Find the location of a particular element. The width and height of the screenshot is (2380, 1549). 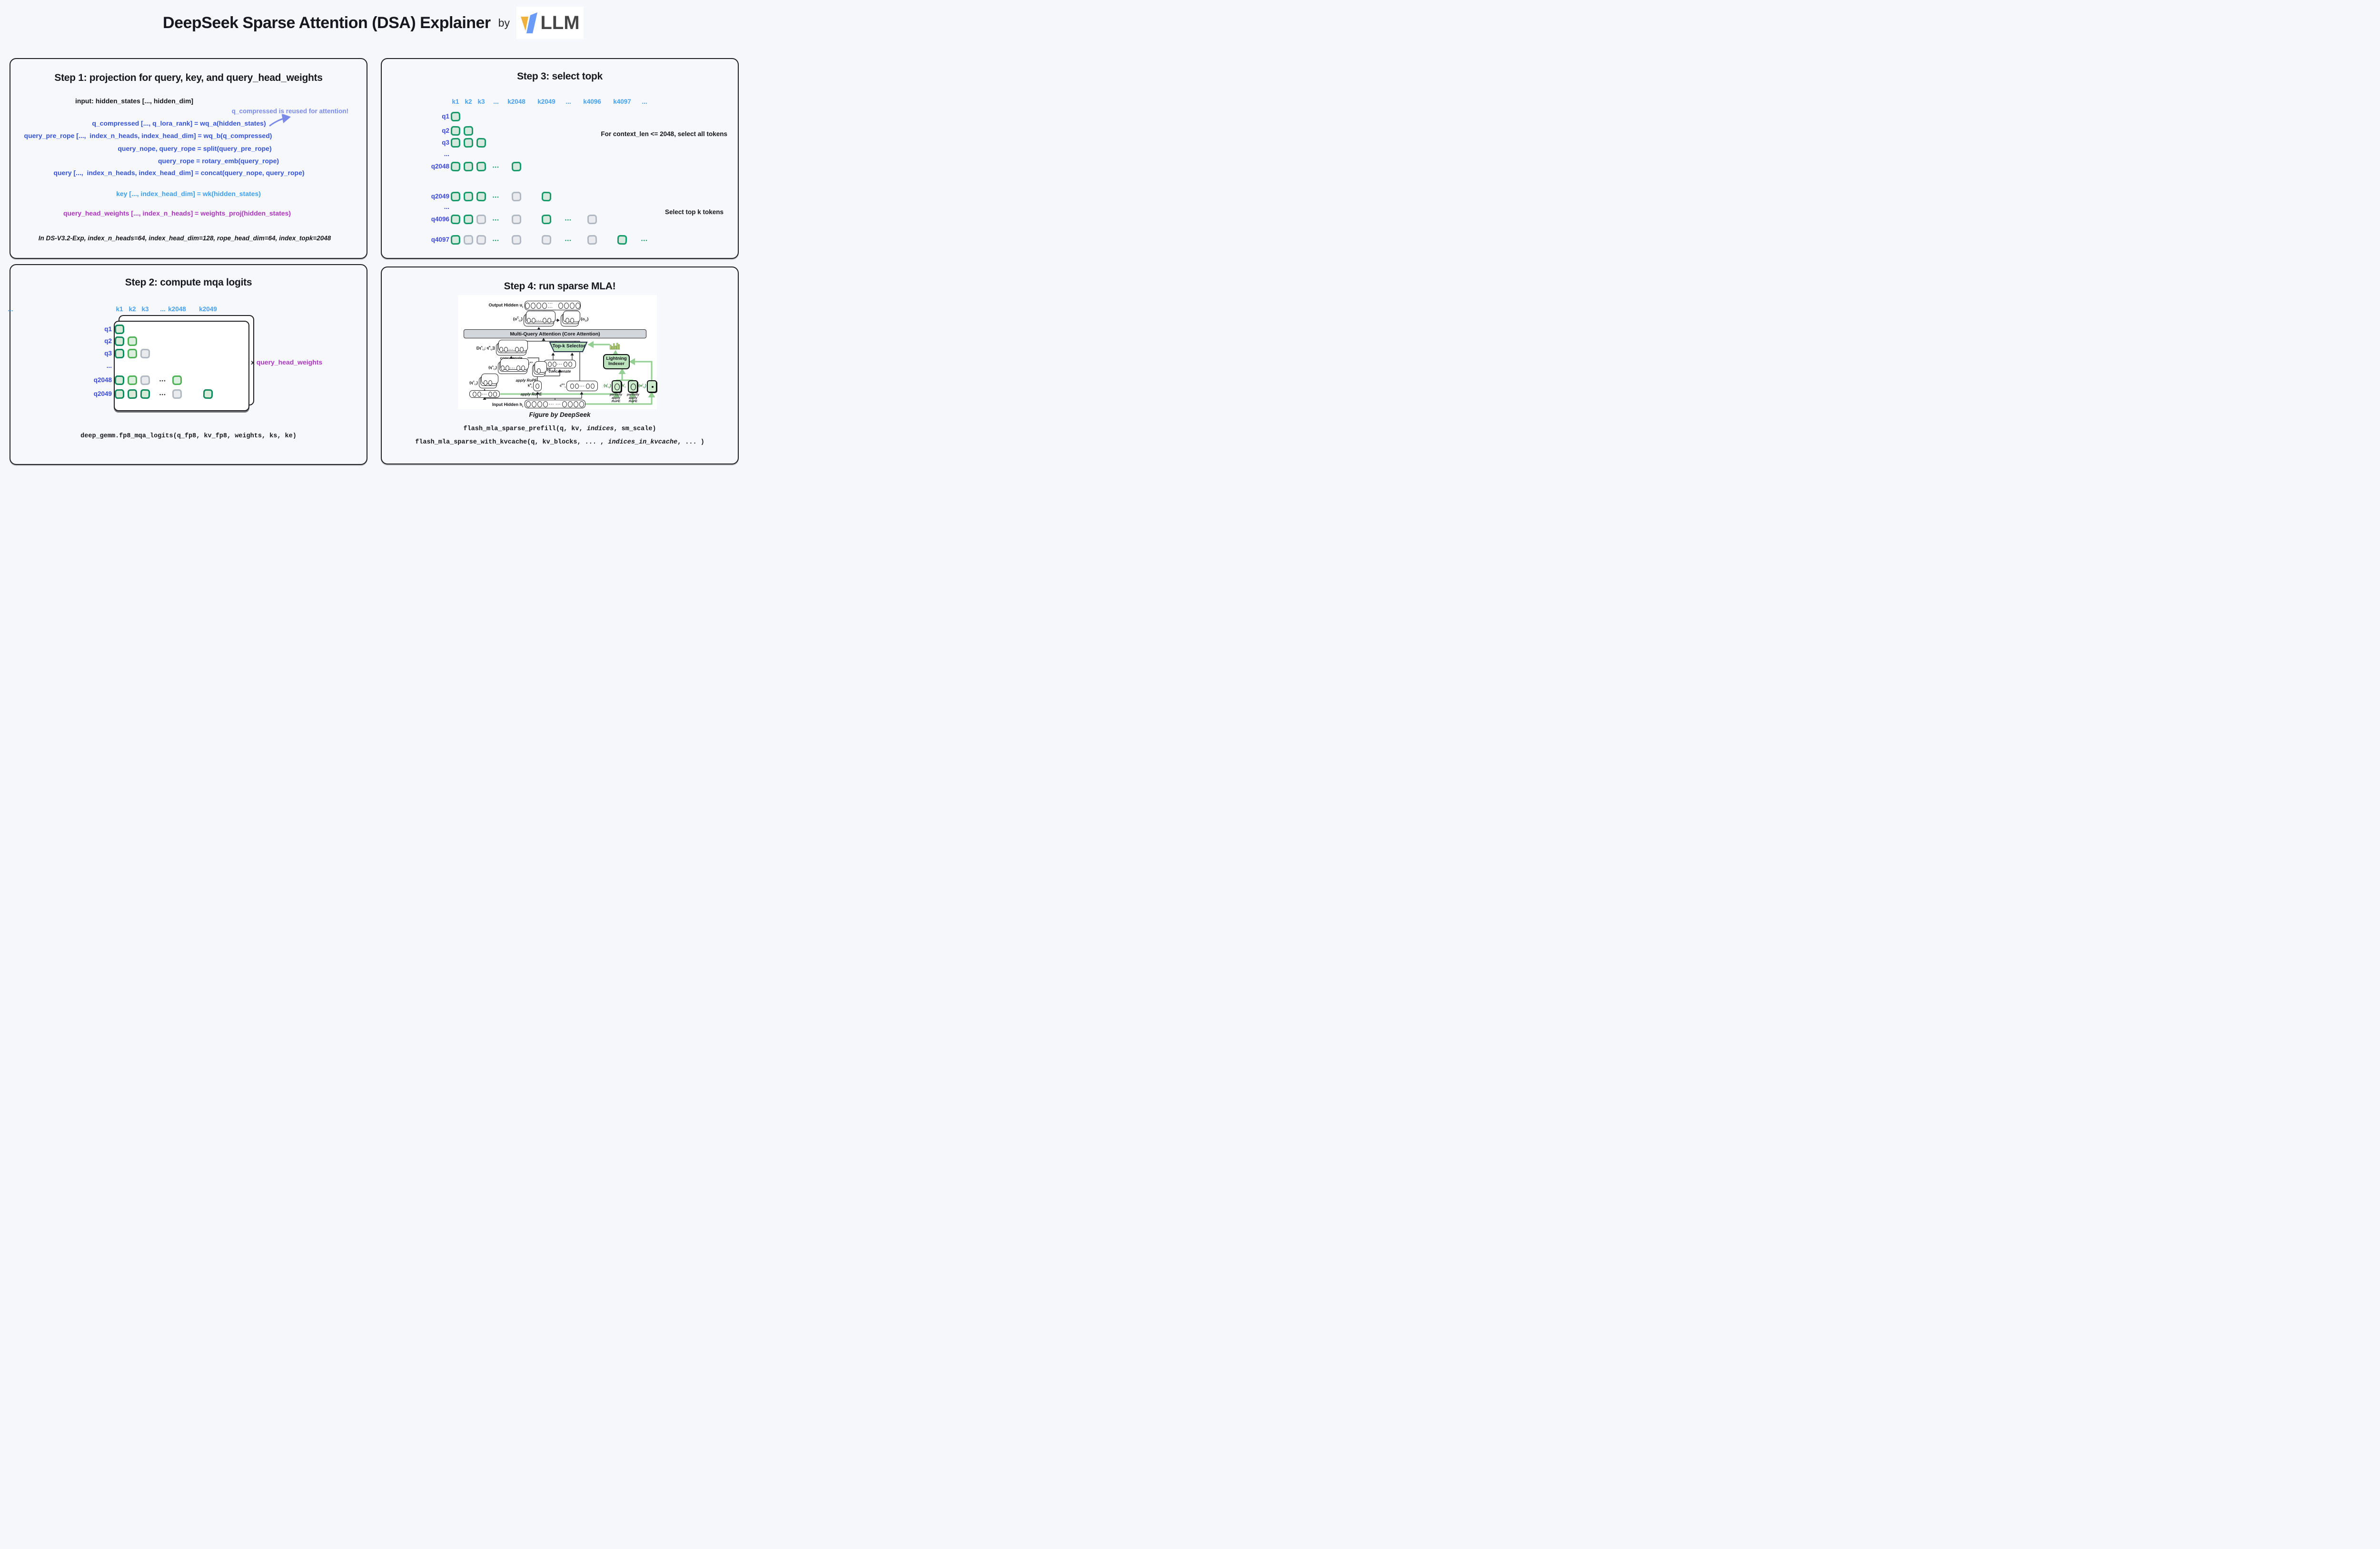

label-o-c: {oCt,i} is located at coordinates (518, 319).